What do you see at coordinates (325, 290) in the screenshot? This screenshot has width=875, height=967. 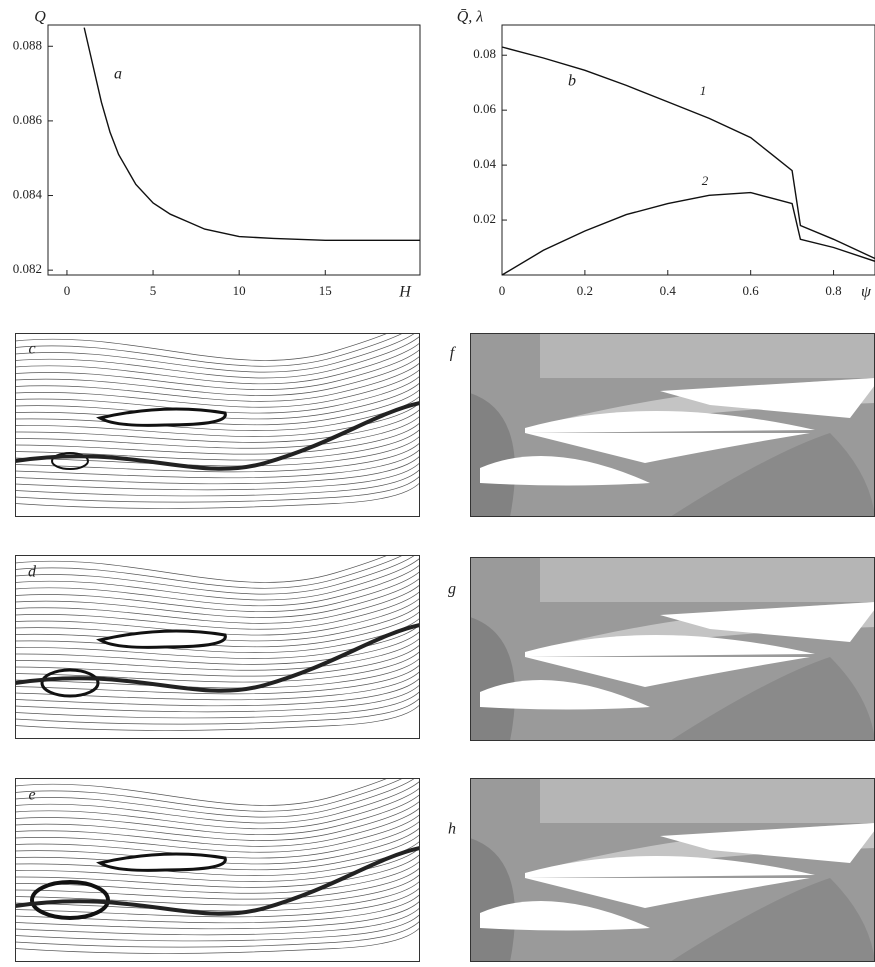 I see `x-tick-label: 15` at bounding box center [325, 290].